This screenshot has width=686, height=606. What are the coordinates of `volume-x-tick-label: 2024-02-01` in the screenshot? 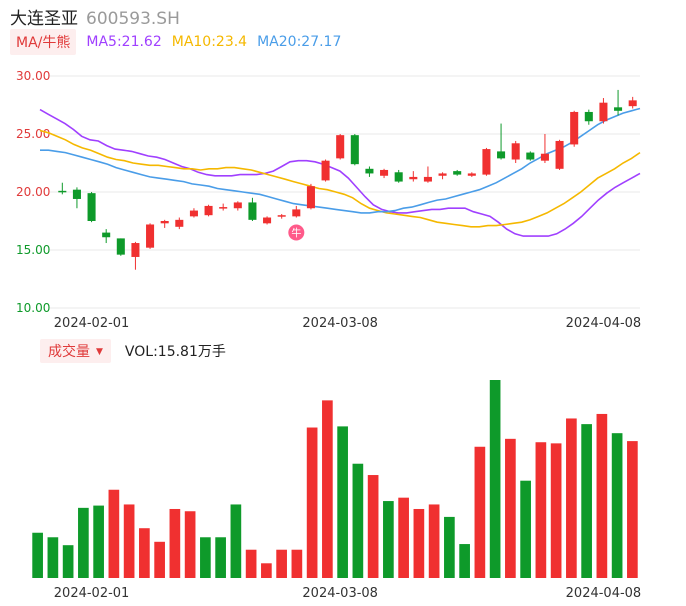 It's located at (92, 593).